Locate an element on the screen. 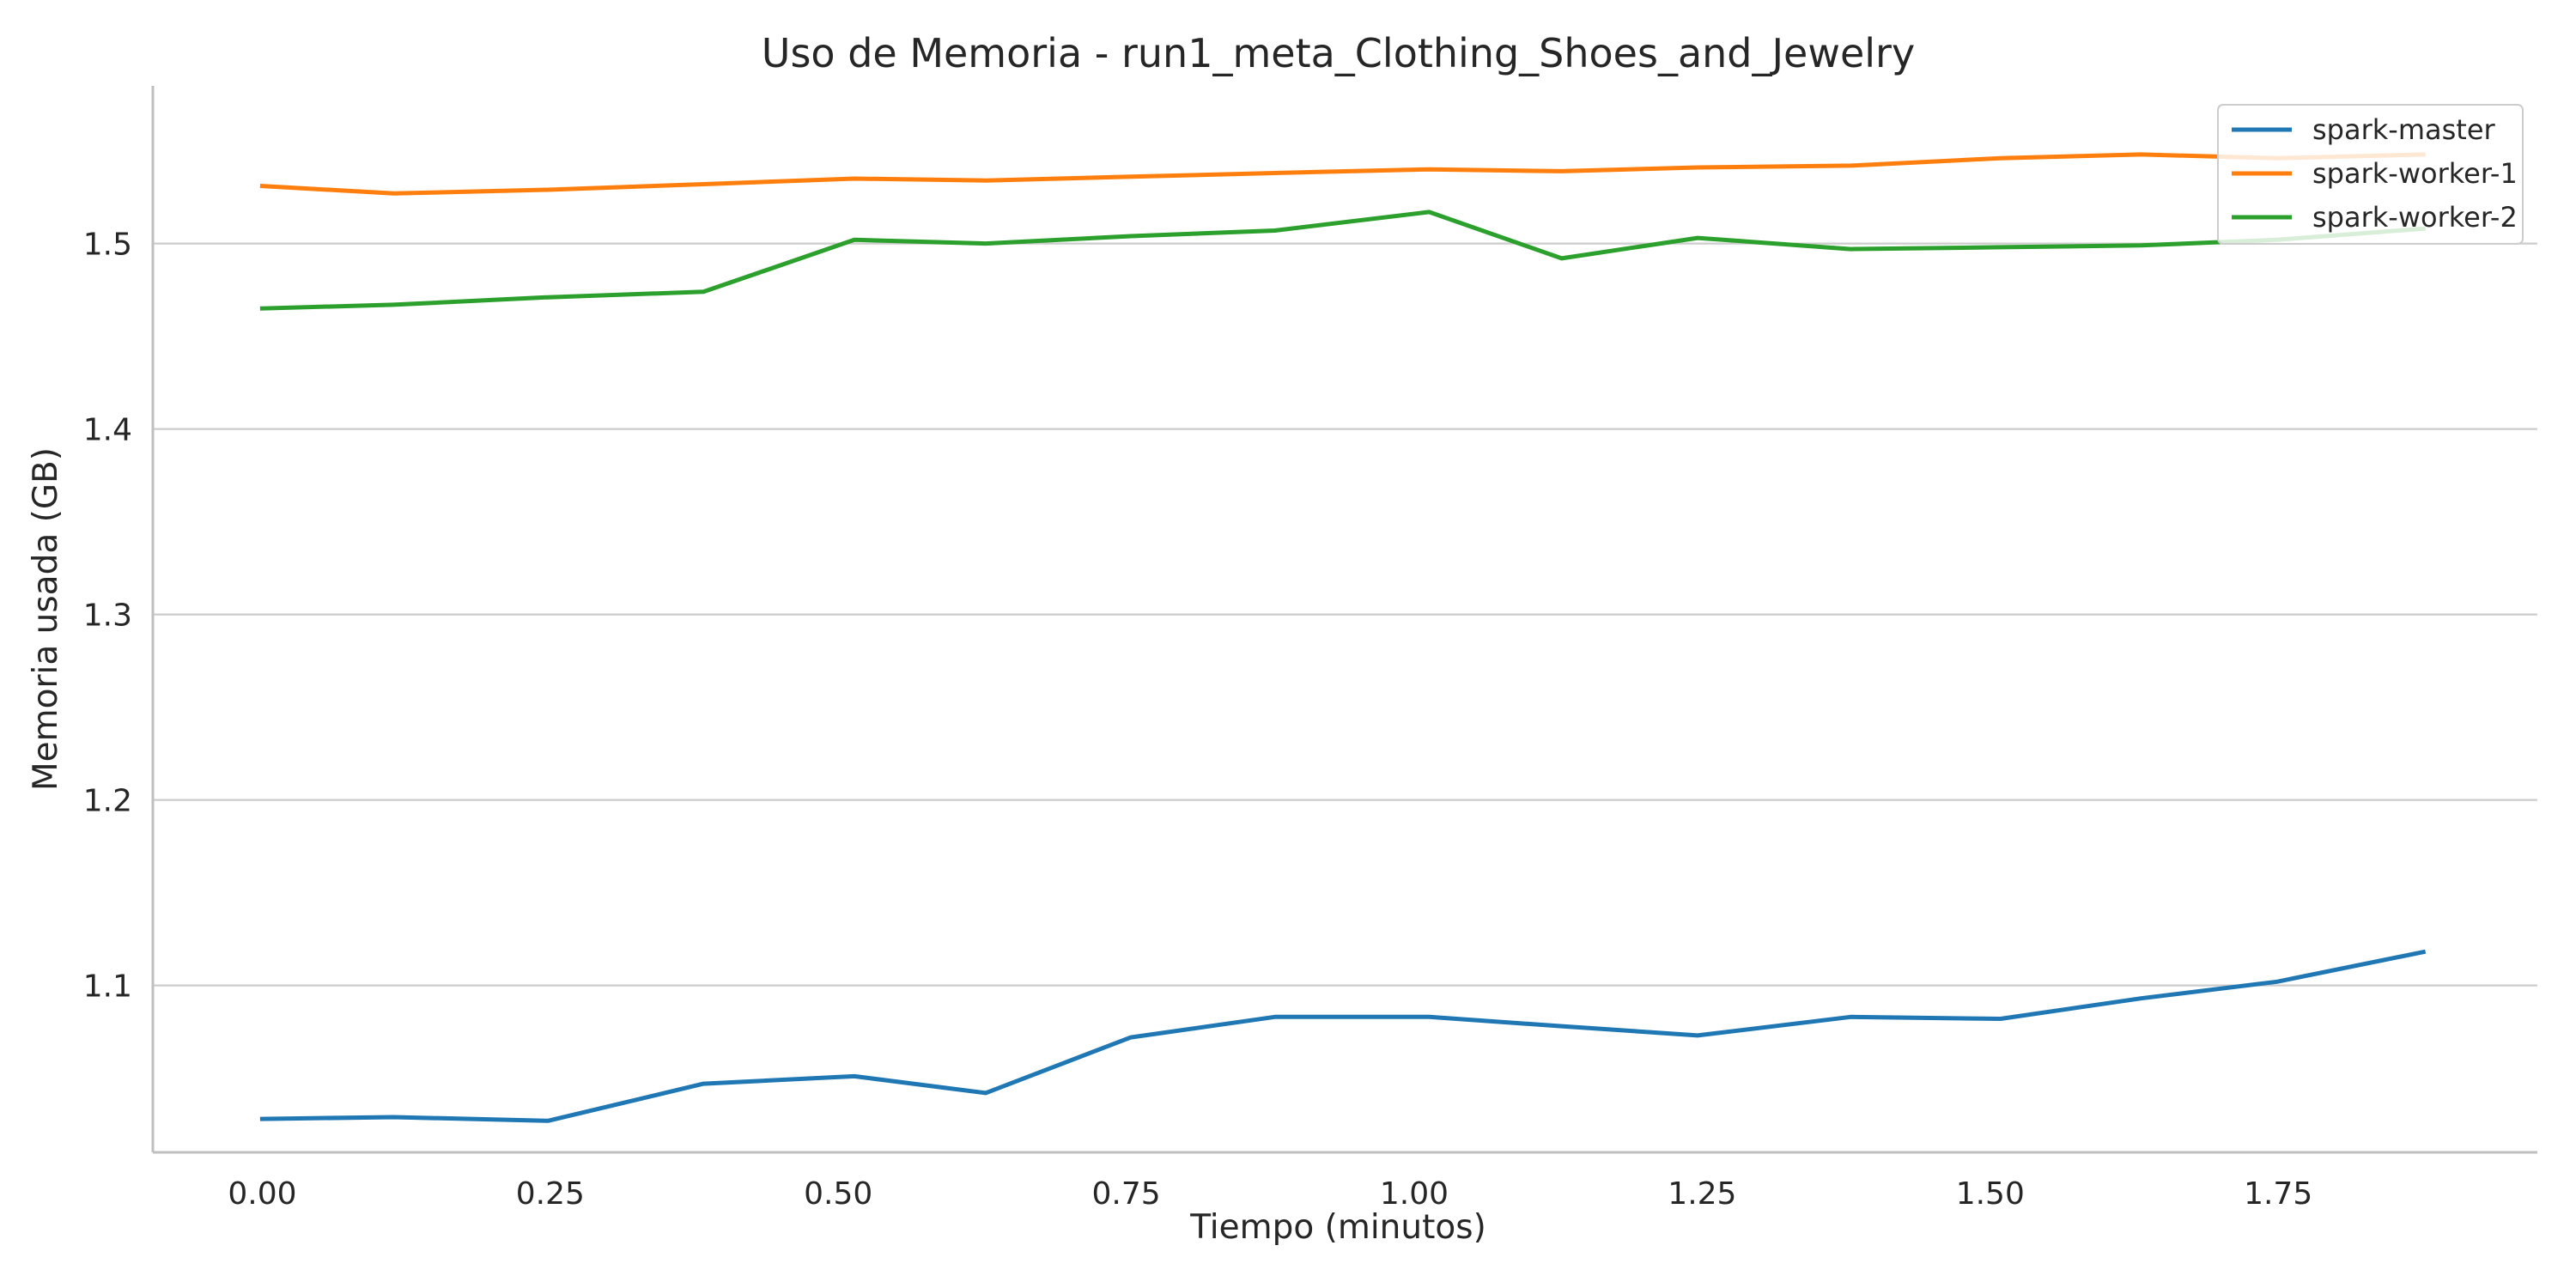 This screenshot has height=1288, width=2576. x-tick-label: 1.50 is located at coordinates (1990, 1194).